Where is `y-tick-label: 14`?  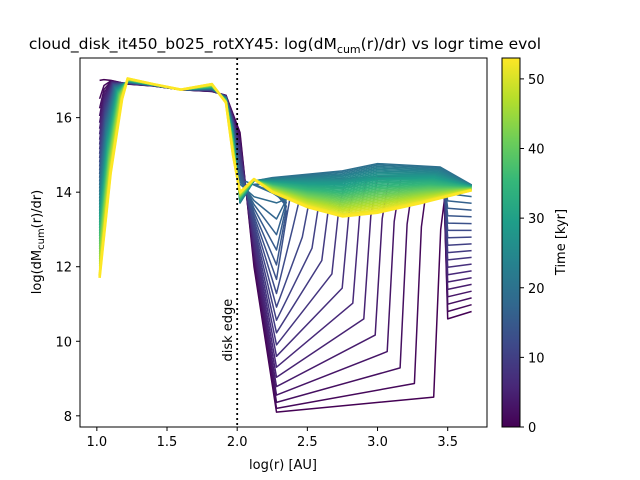
y-tick-label: 14 is located at coordinates (63, 193).